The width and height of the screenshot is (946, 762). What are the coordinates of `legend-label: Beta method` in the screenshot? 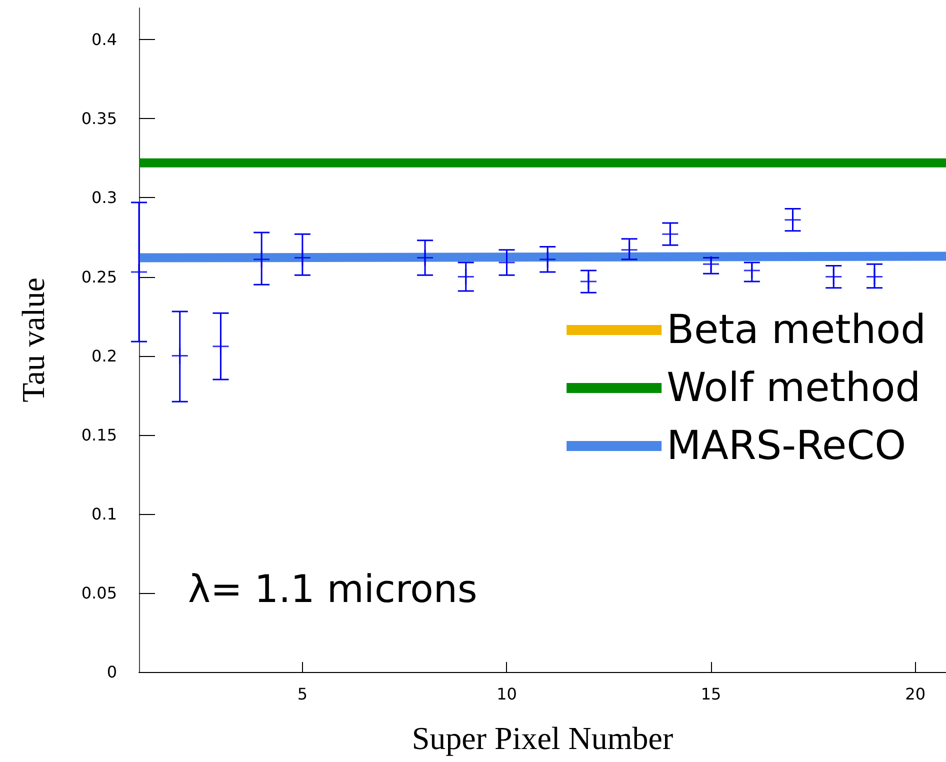 It's located at (796, 330).